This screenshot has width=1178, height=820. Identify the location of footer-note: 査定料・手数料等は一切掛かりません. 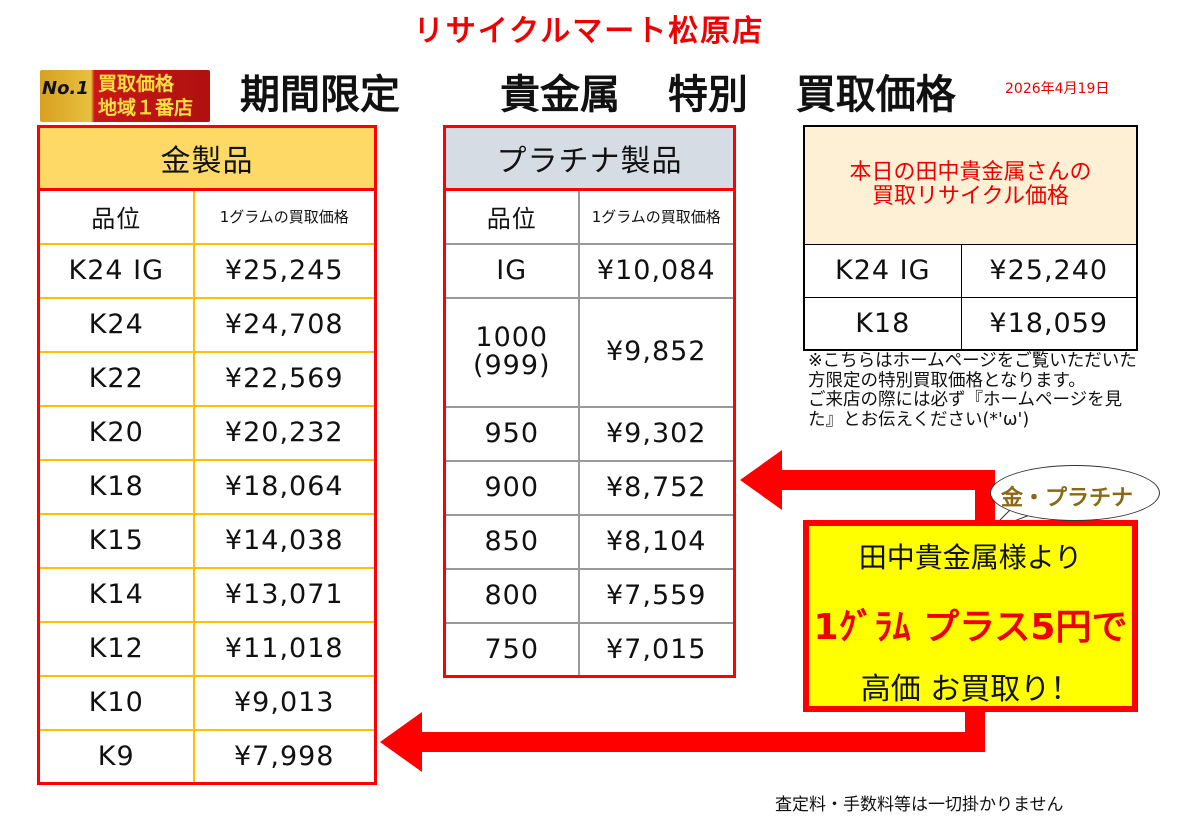
(919, 805).